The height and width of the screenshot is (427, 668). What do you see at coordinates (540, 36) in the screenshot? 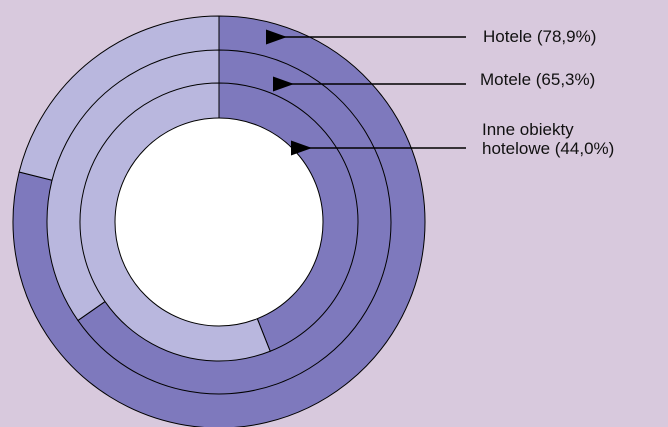
I see `ring-label-outer: Hotele (78,9%)` at bounding box center [540, 36].